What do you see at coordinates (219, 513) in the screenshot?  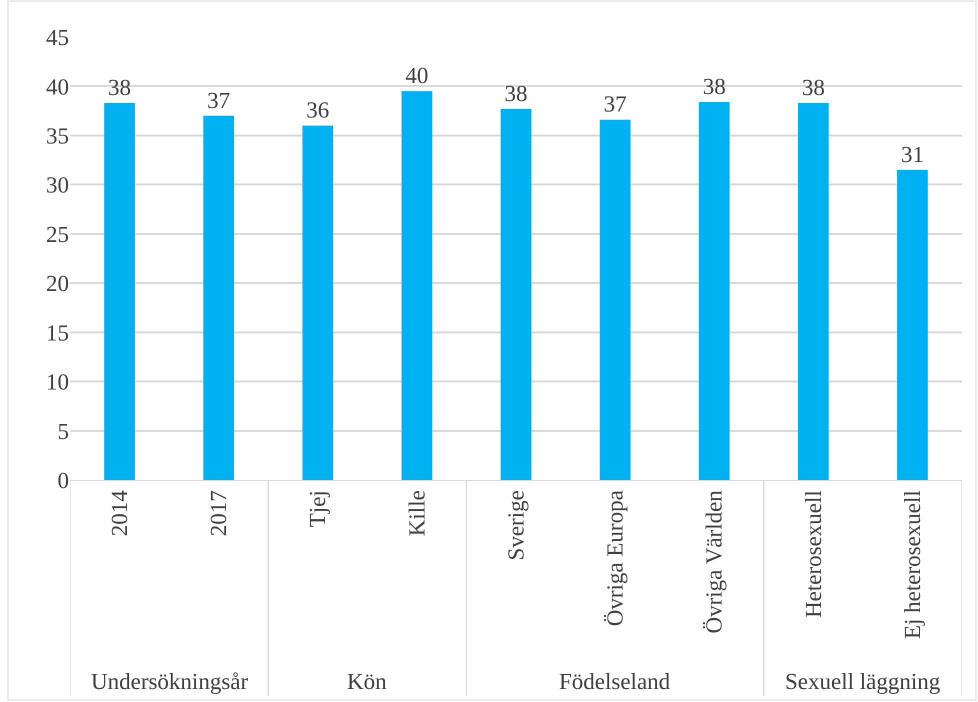 I see `x-tick-label: 2017` at bounding box center [219, 513].